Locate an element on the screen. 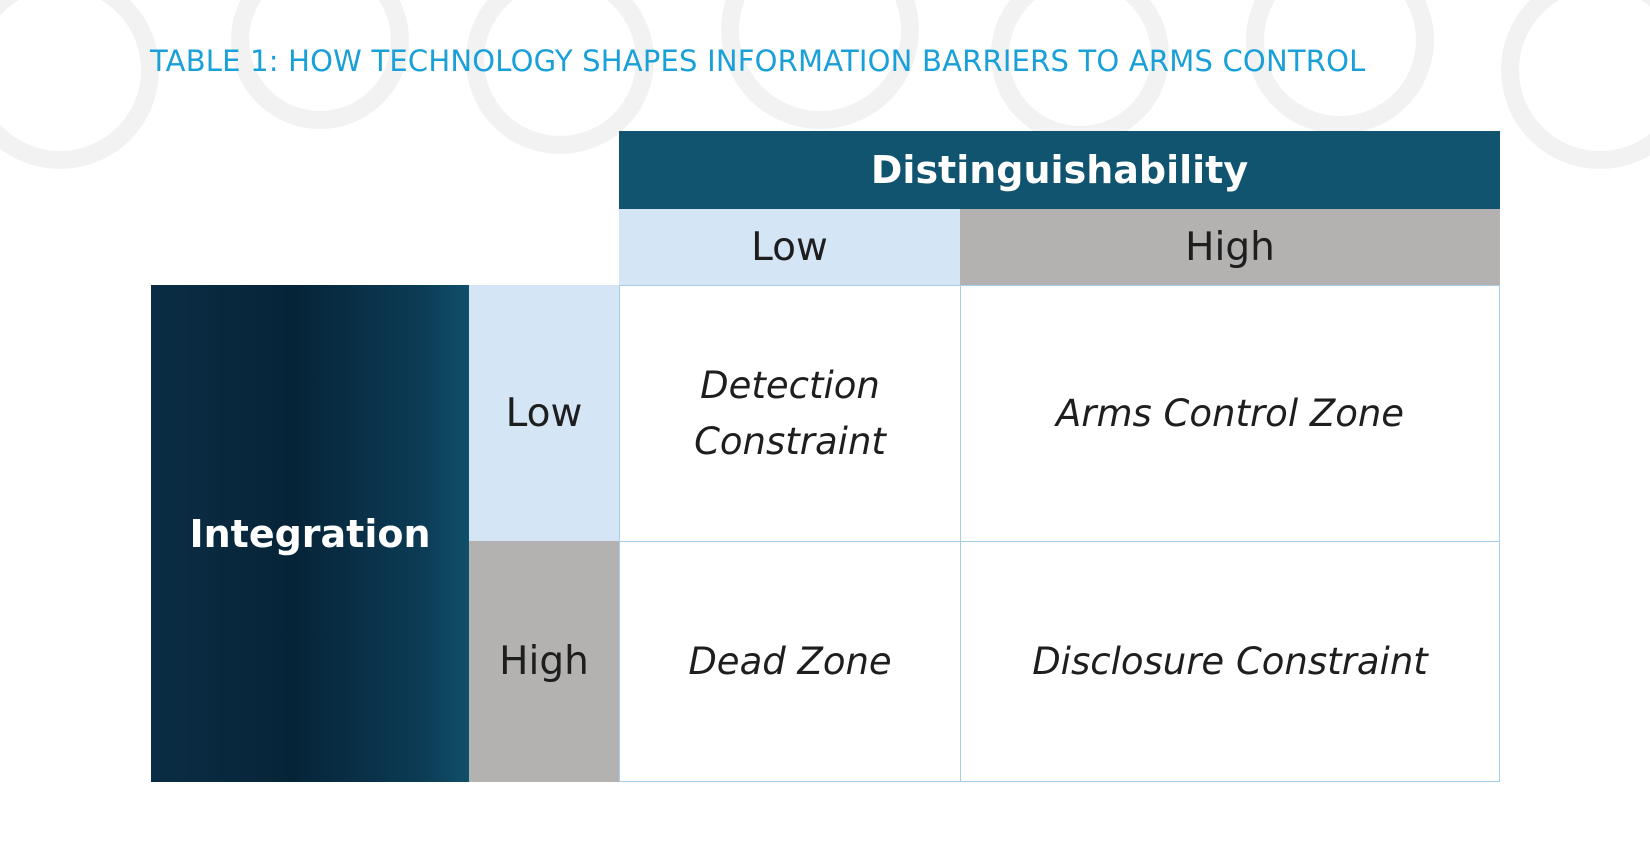 The width and height of the screenshot is (1650, 867). cell-disclosure-constraint: Disclosure Constraint is located at coordinates (1230, 661).